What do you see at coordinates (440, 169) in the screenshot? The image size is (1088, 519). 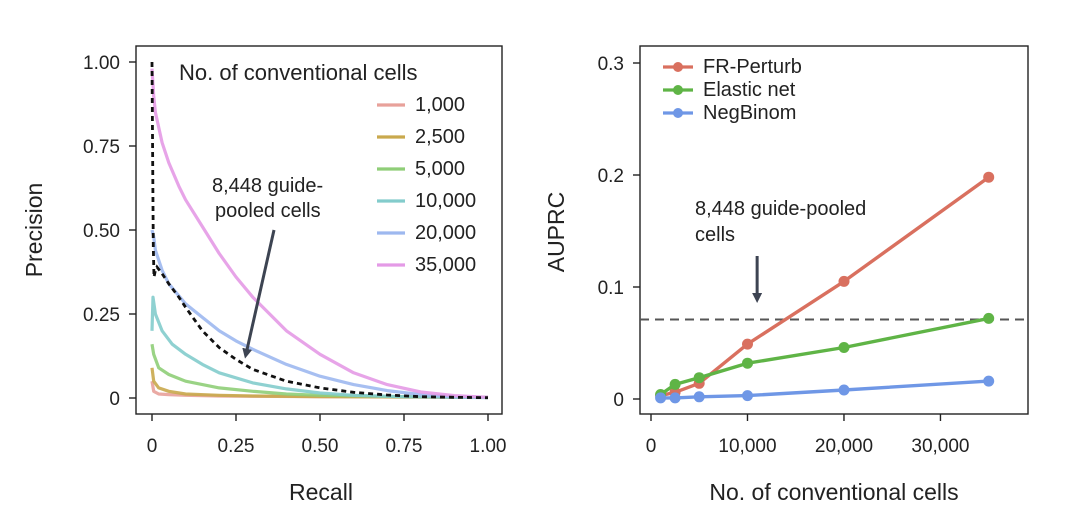 I see `left-legend-label-5-000: 5,000` at bounding box center [440, 169].